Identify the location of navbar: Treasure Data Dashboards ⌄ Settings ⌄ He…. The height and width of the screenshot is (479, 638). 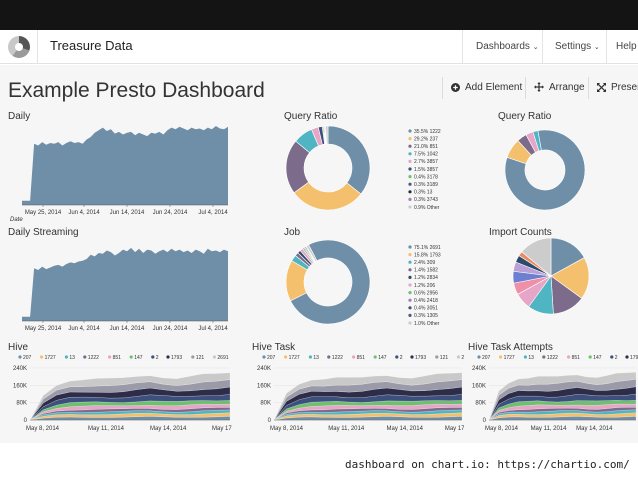
(319, 47).